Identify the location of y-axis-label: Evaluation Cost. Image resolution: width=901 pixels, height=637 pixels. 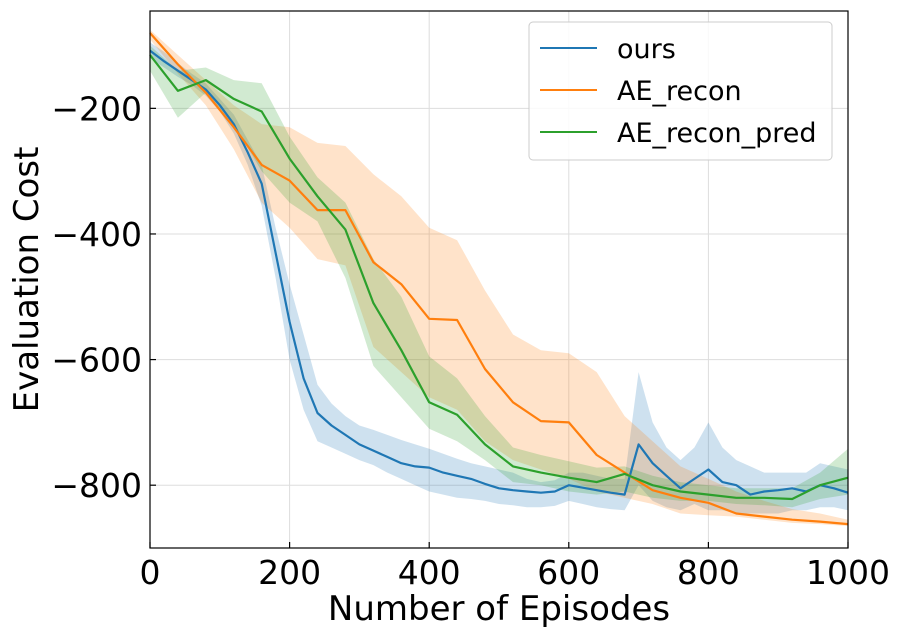
(27, 280).